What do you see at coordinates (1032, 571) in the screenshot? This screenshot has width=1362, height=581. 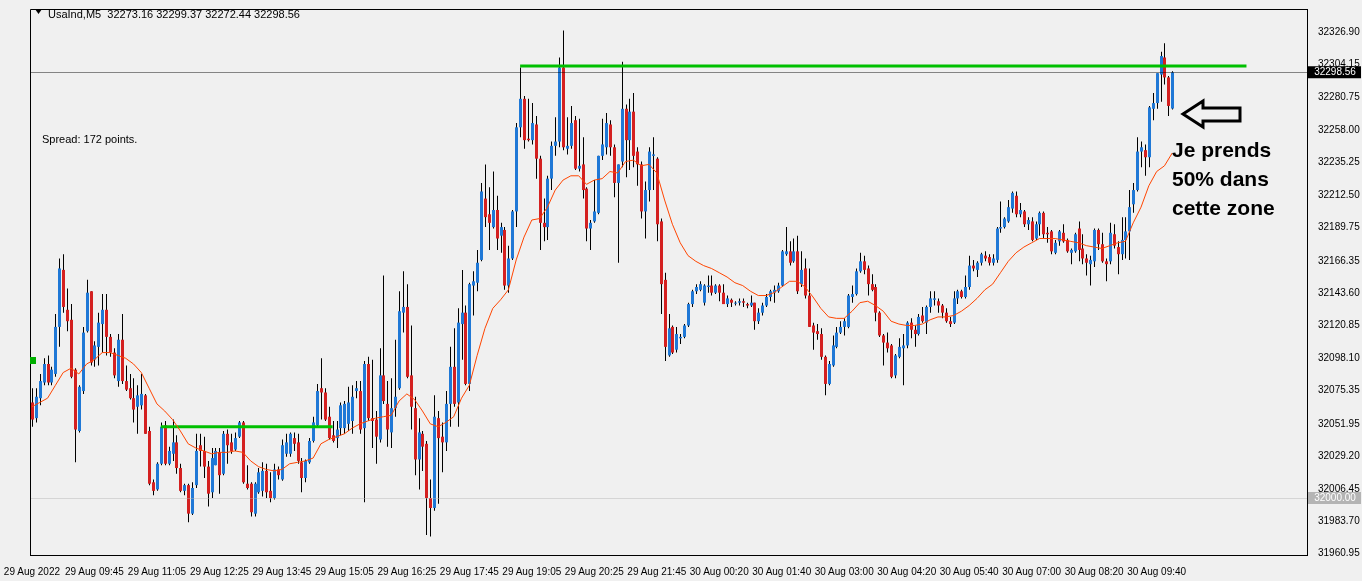 I see `x-tick-label: 30 Aug 07:00` at bounding box center [1032, 571].